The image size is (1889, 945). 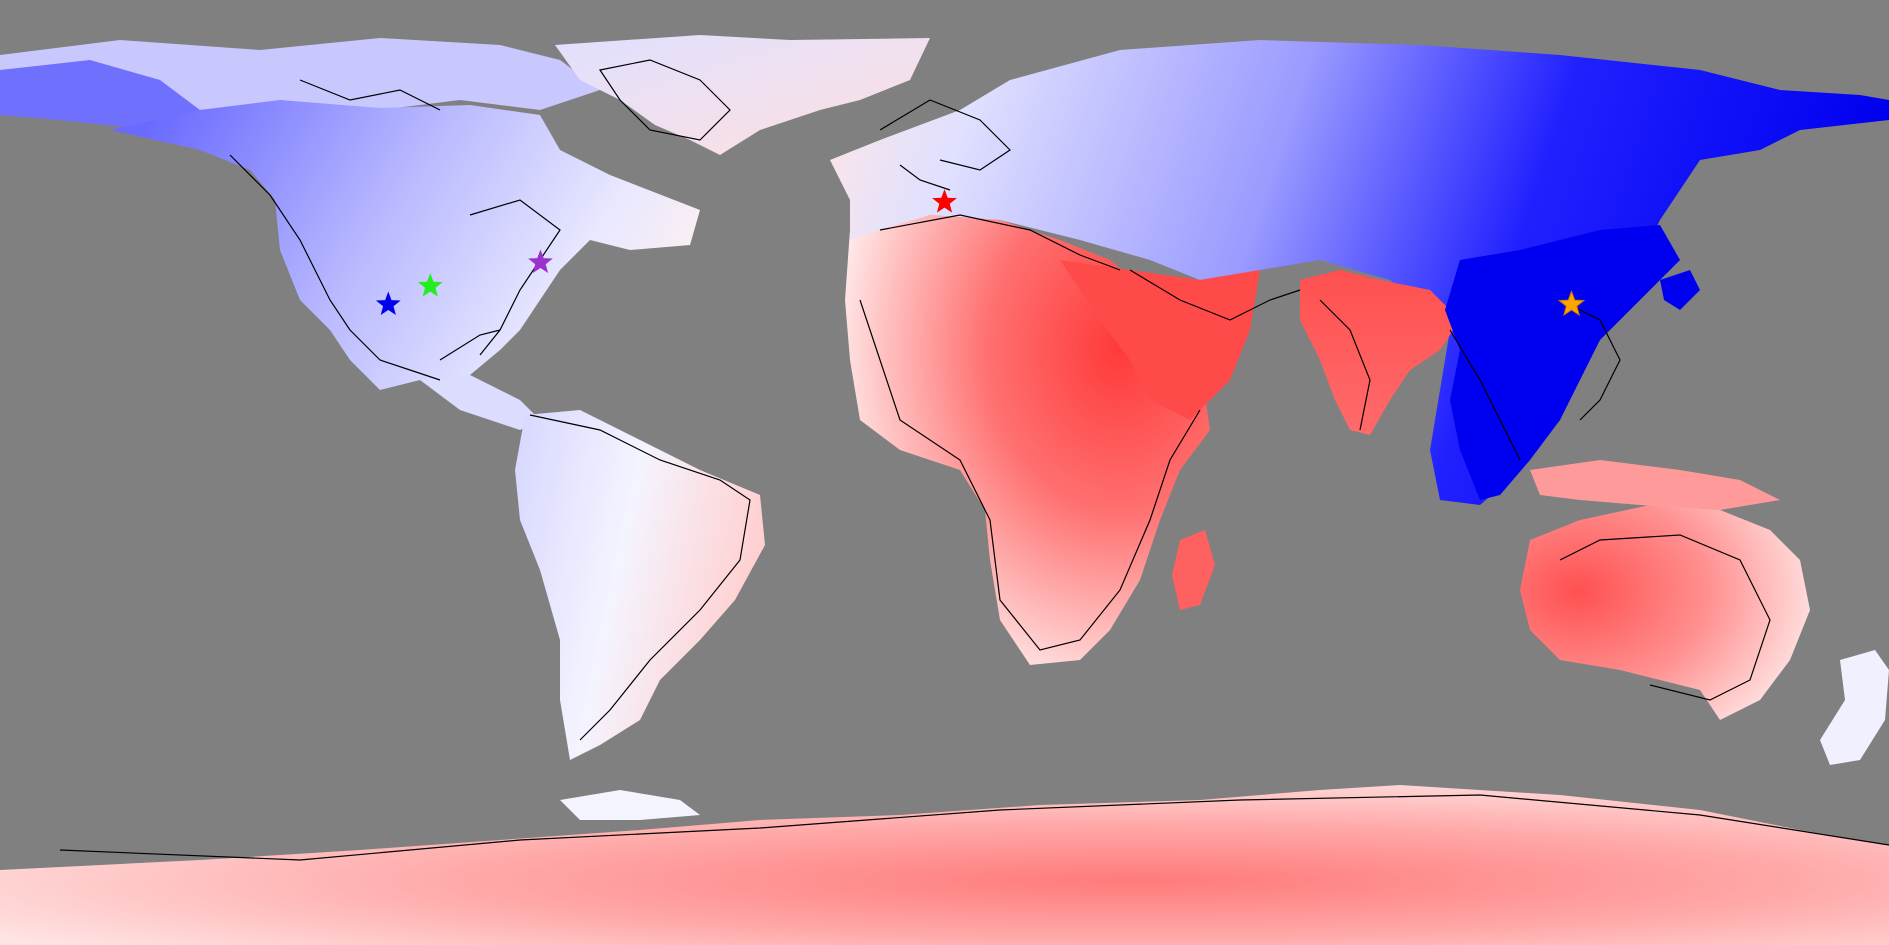 What do you see at coordinates (640, 585) in the screenshot?
I see `south-america-region` at bounding box center [640, 585].